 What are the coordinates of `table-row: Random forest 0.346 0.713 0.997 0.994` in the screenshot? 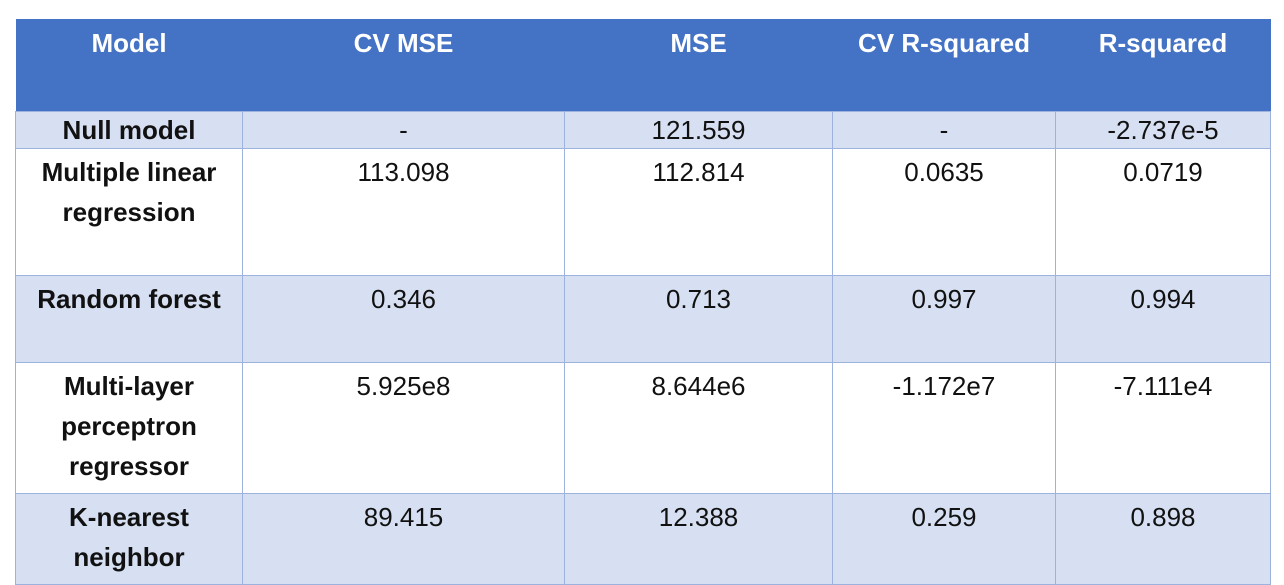 It's located at (643, 319).